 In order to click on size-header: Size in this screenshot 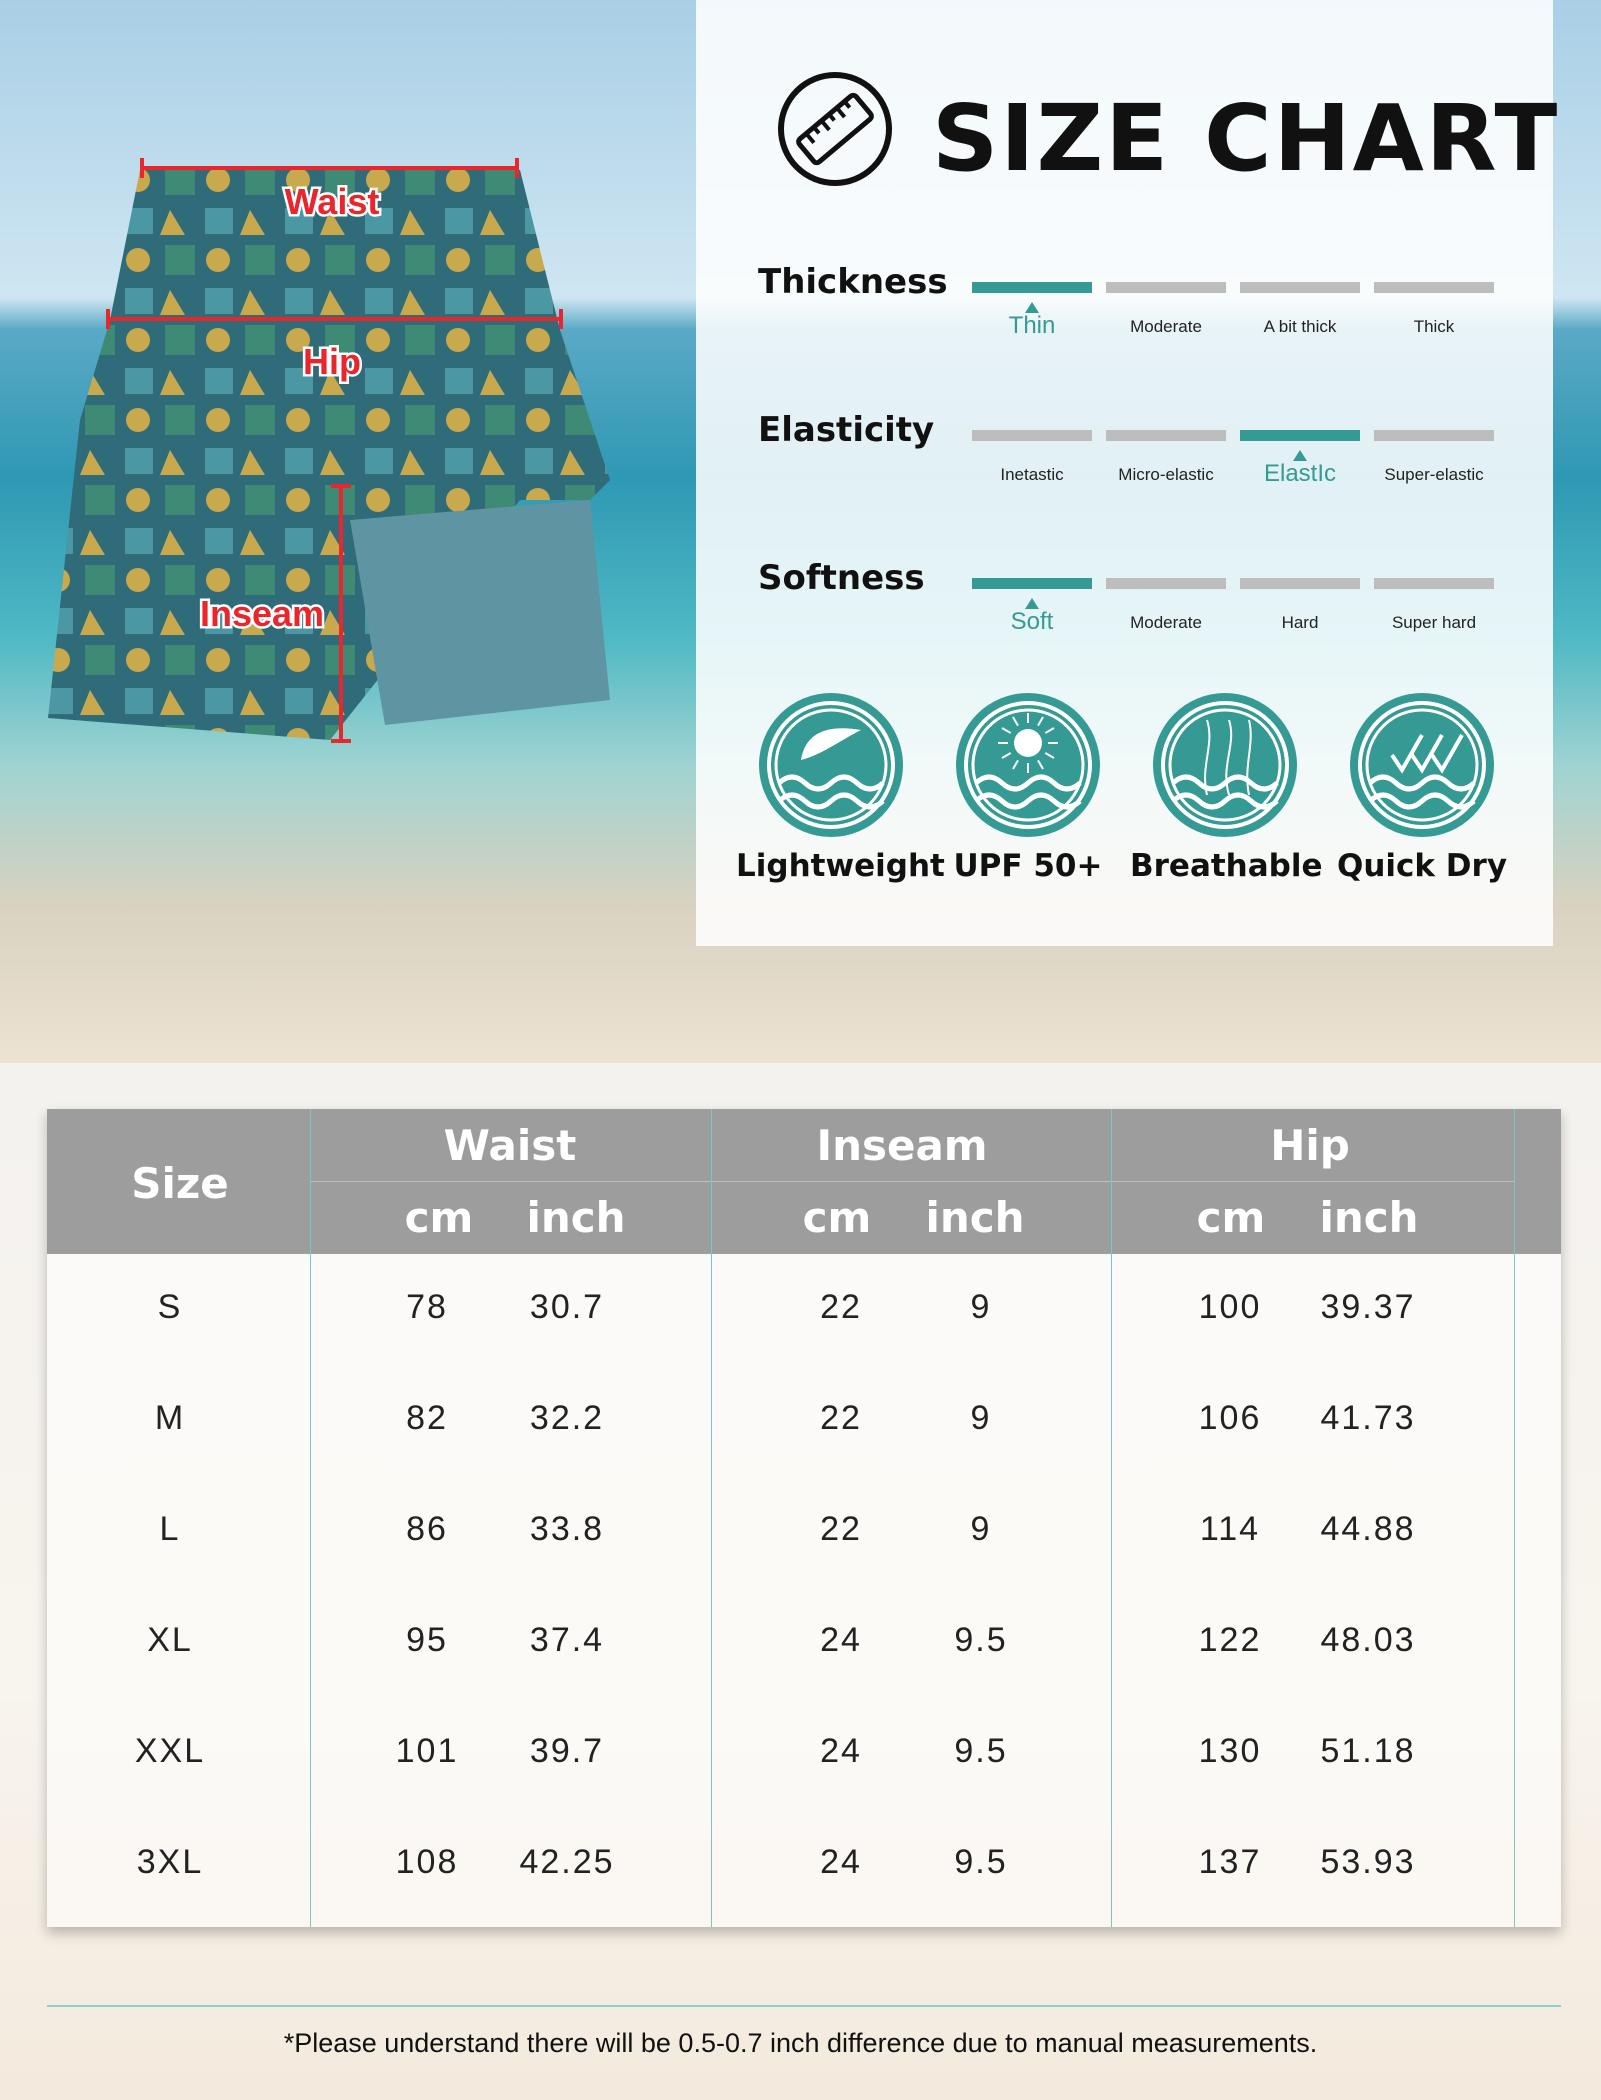, I will do `click(180, 1183)`.